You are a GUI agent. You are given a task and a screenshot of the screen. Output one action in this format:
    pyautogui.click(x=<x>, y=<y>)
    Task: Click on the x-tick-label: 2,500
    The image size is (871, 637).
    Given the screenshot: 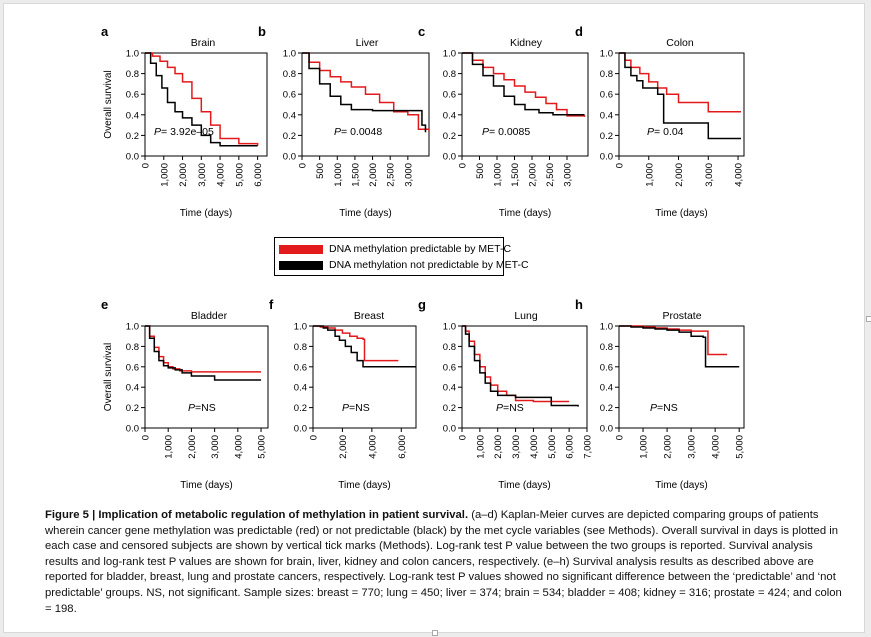 What is the action you would take?
    pyautogui.click(x=391, y=175)
    